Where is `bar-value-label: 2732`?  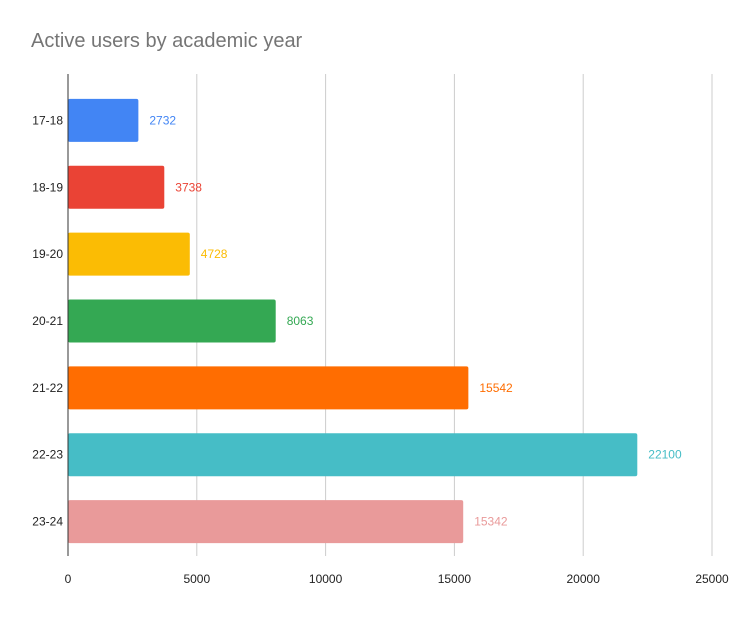
bar-value-label: 2732 is located at coordinates (162, 120).